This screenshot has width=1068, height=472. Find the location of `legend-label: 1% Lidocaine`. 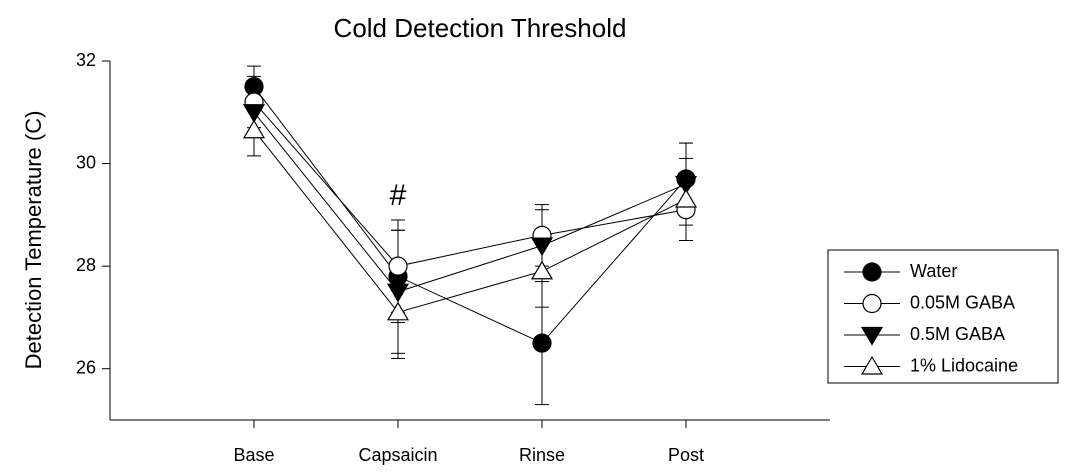

legend-label: 1% Lidocaine is located at coordinates (964, 365).